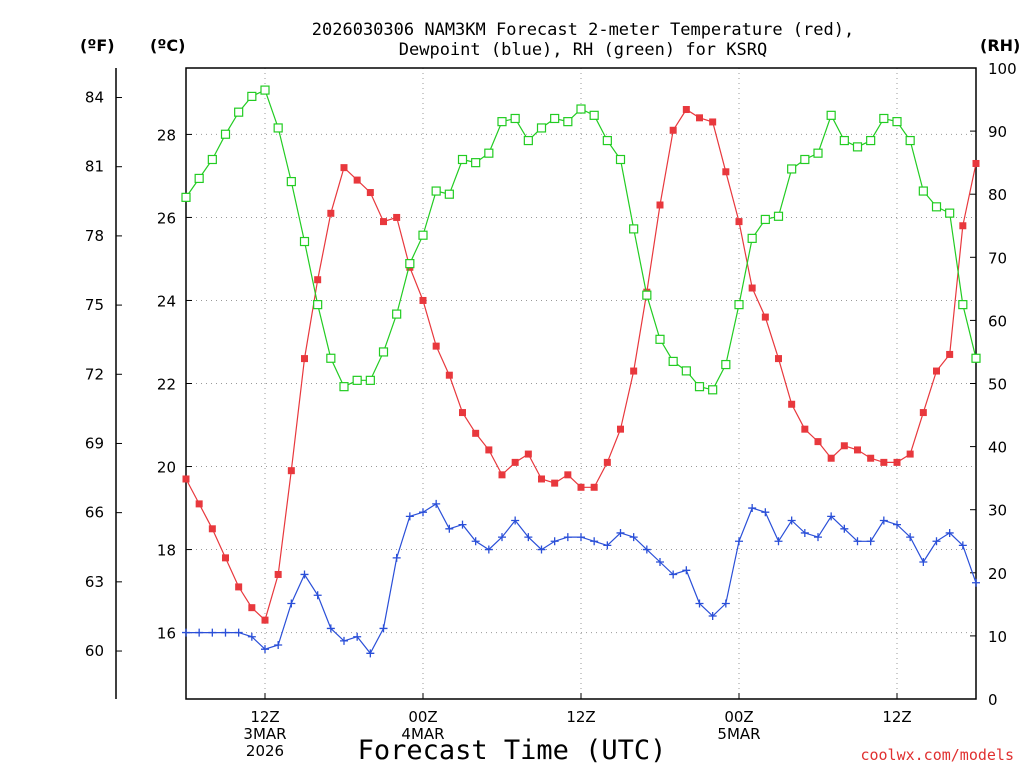  Describe the element at coordinates (993, 700) in the screenshot. I see `rh-tick-label: 0` at that location.